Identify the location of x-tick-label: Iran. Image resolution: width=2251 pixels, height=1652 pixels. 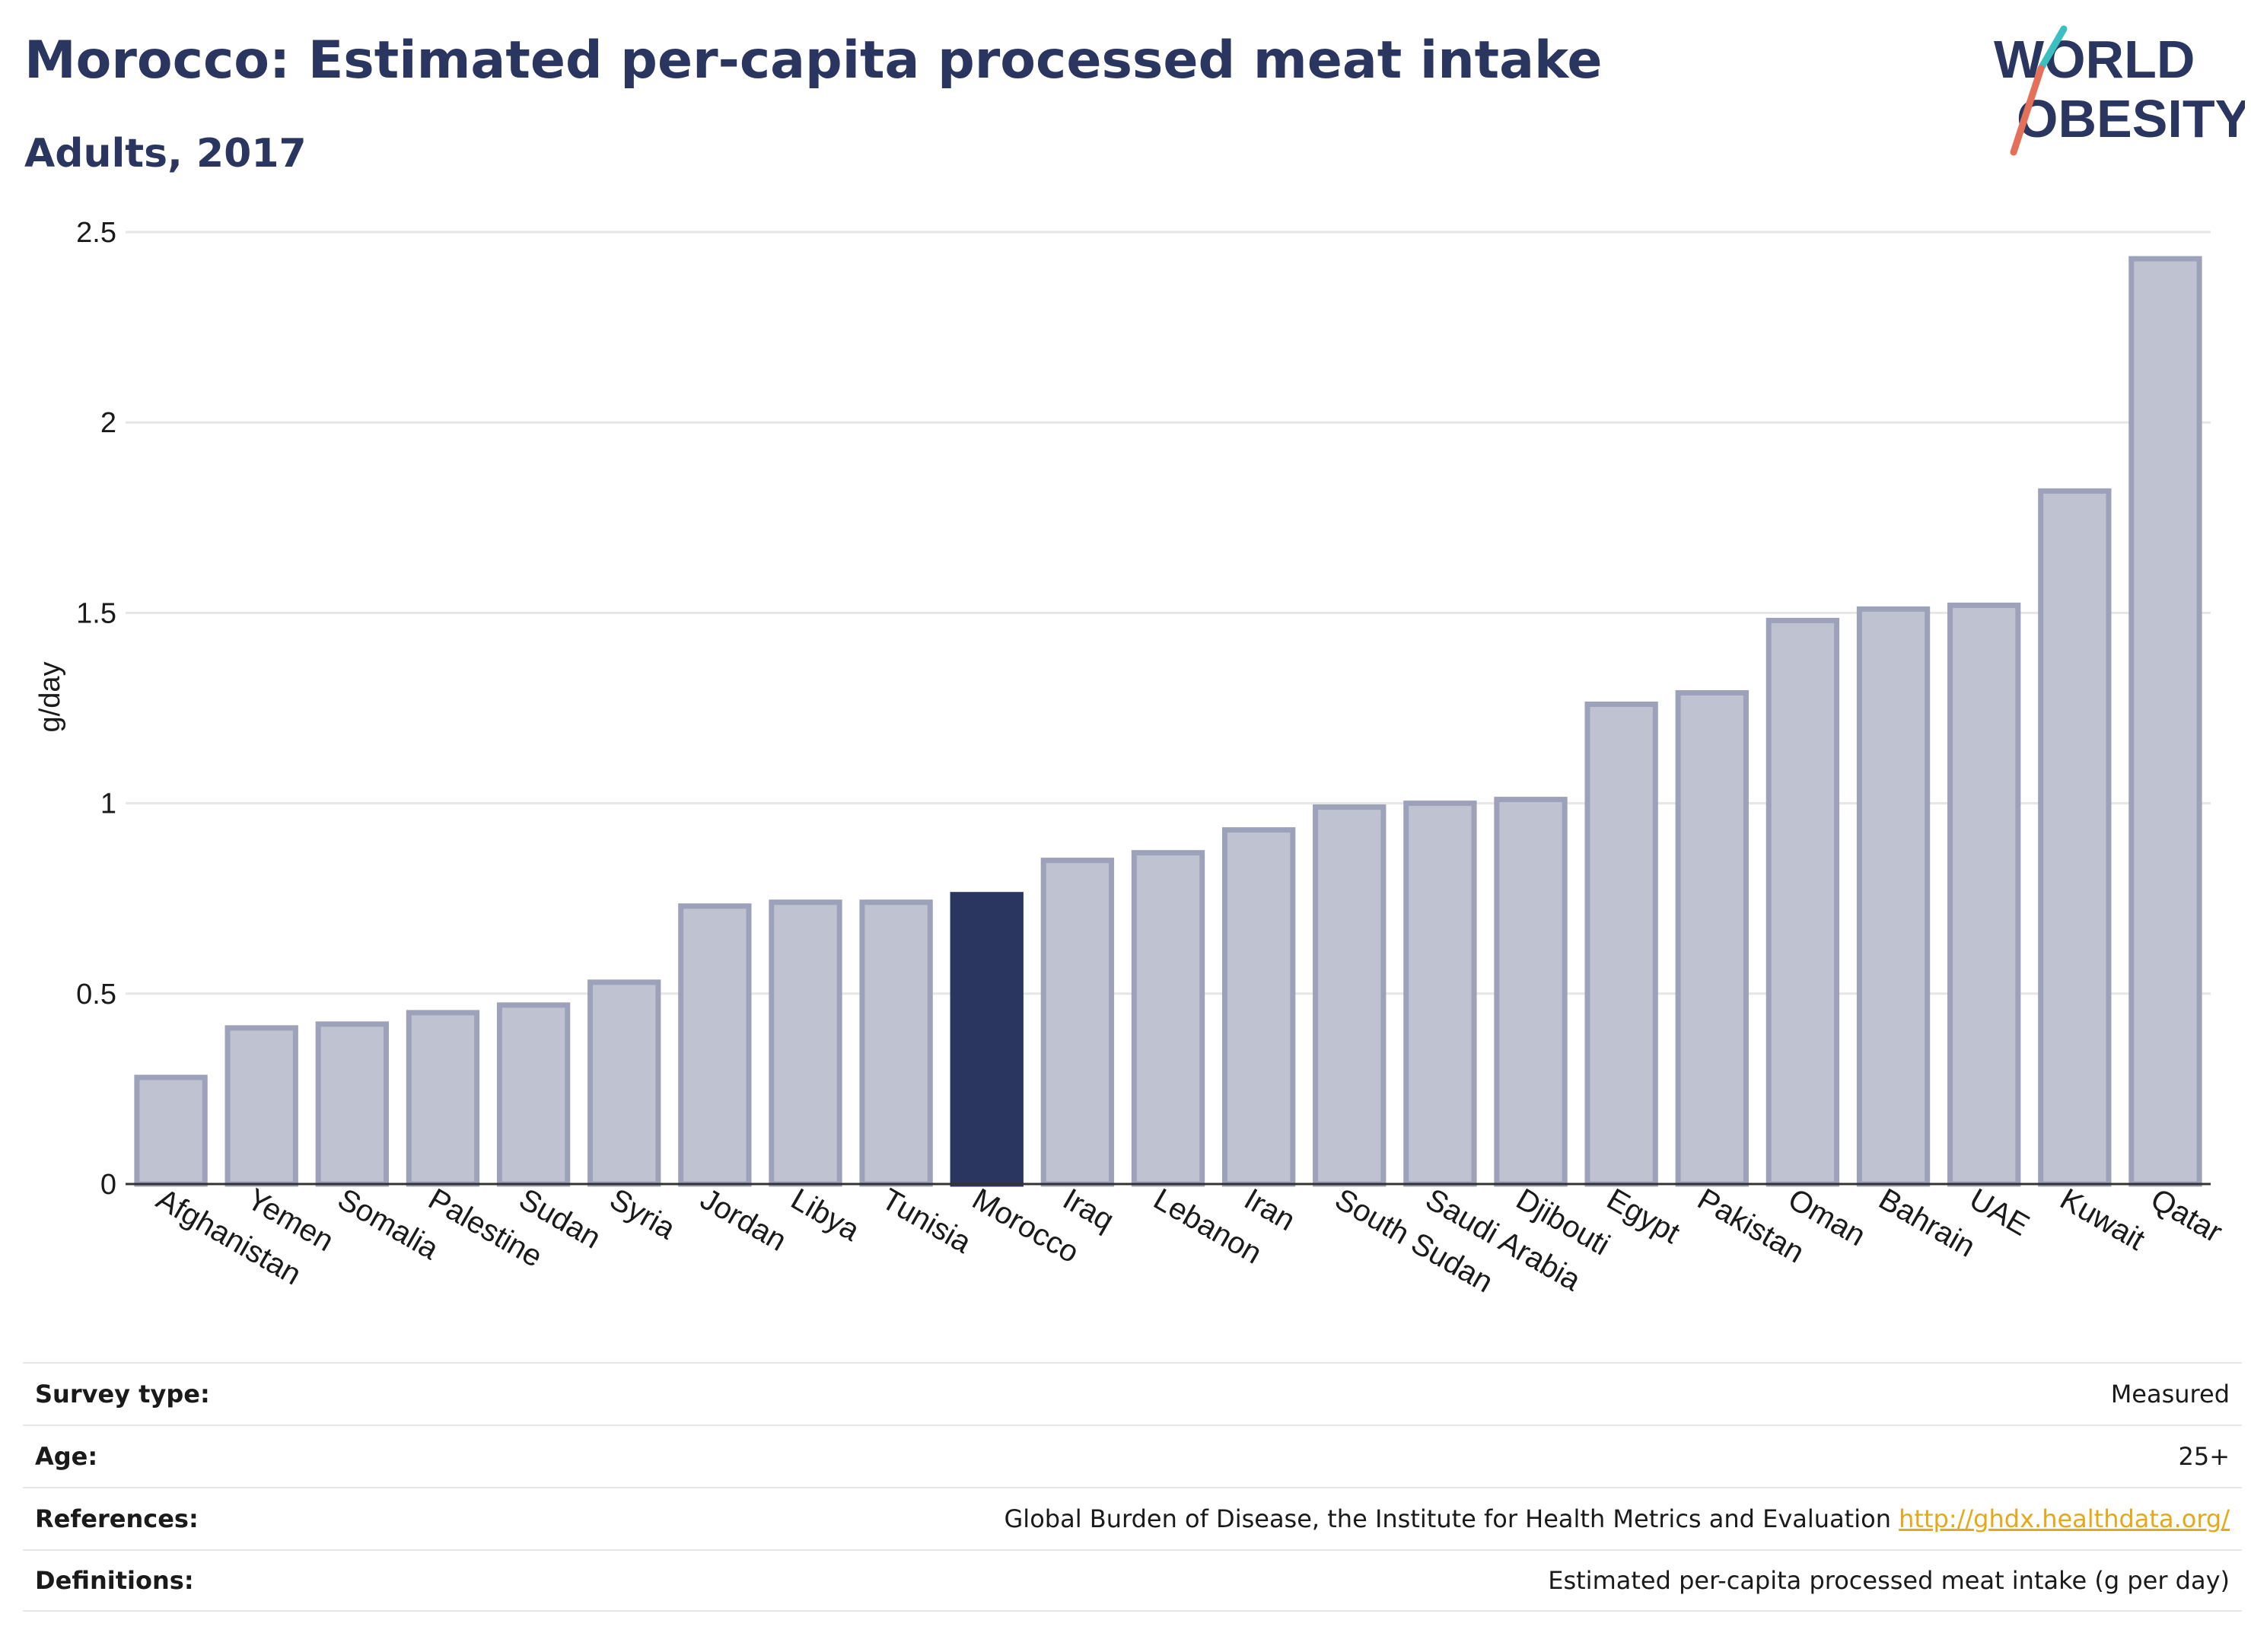
(1270, 1210).